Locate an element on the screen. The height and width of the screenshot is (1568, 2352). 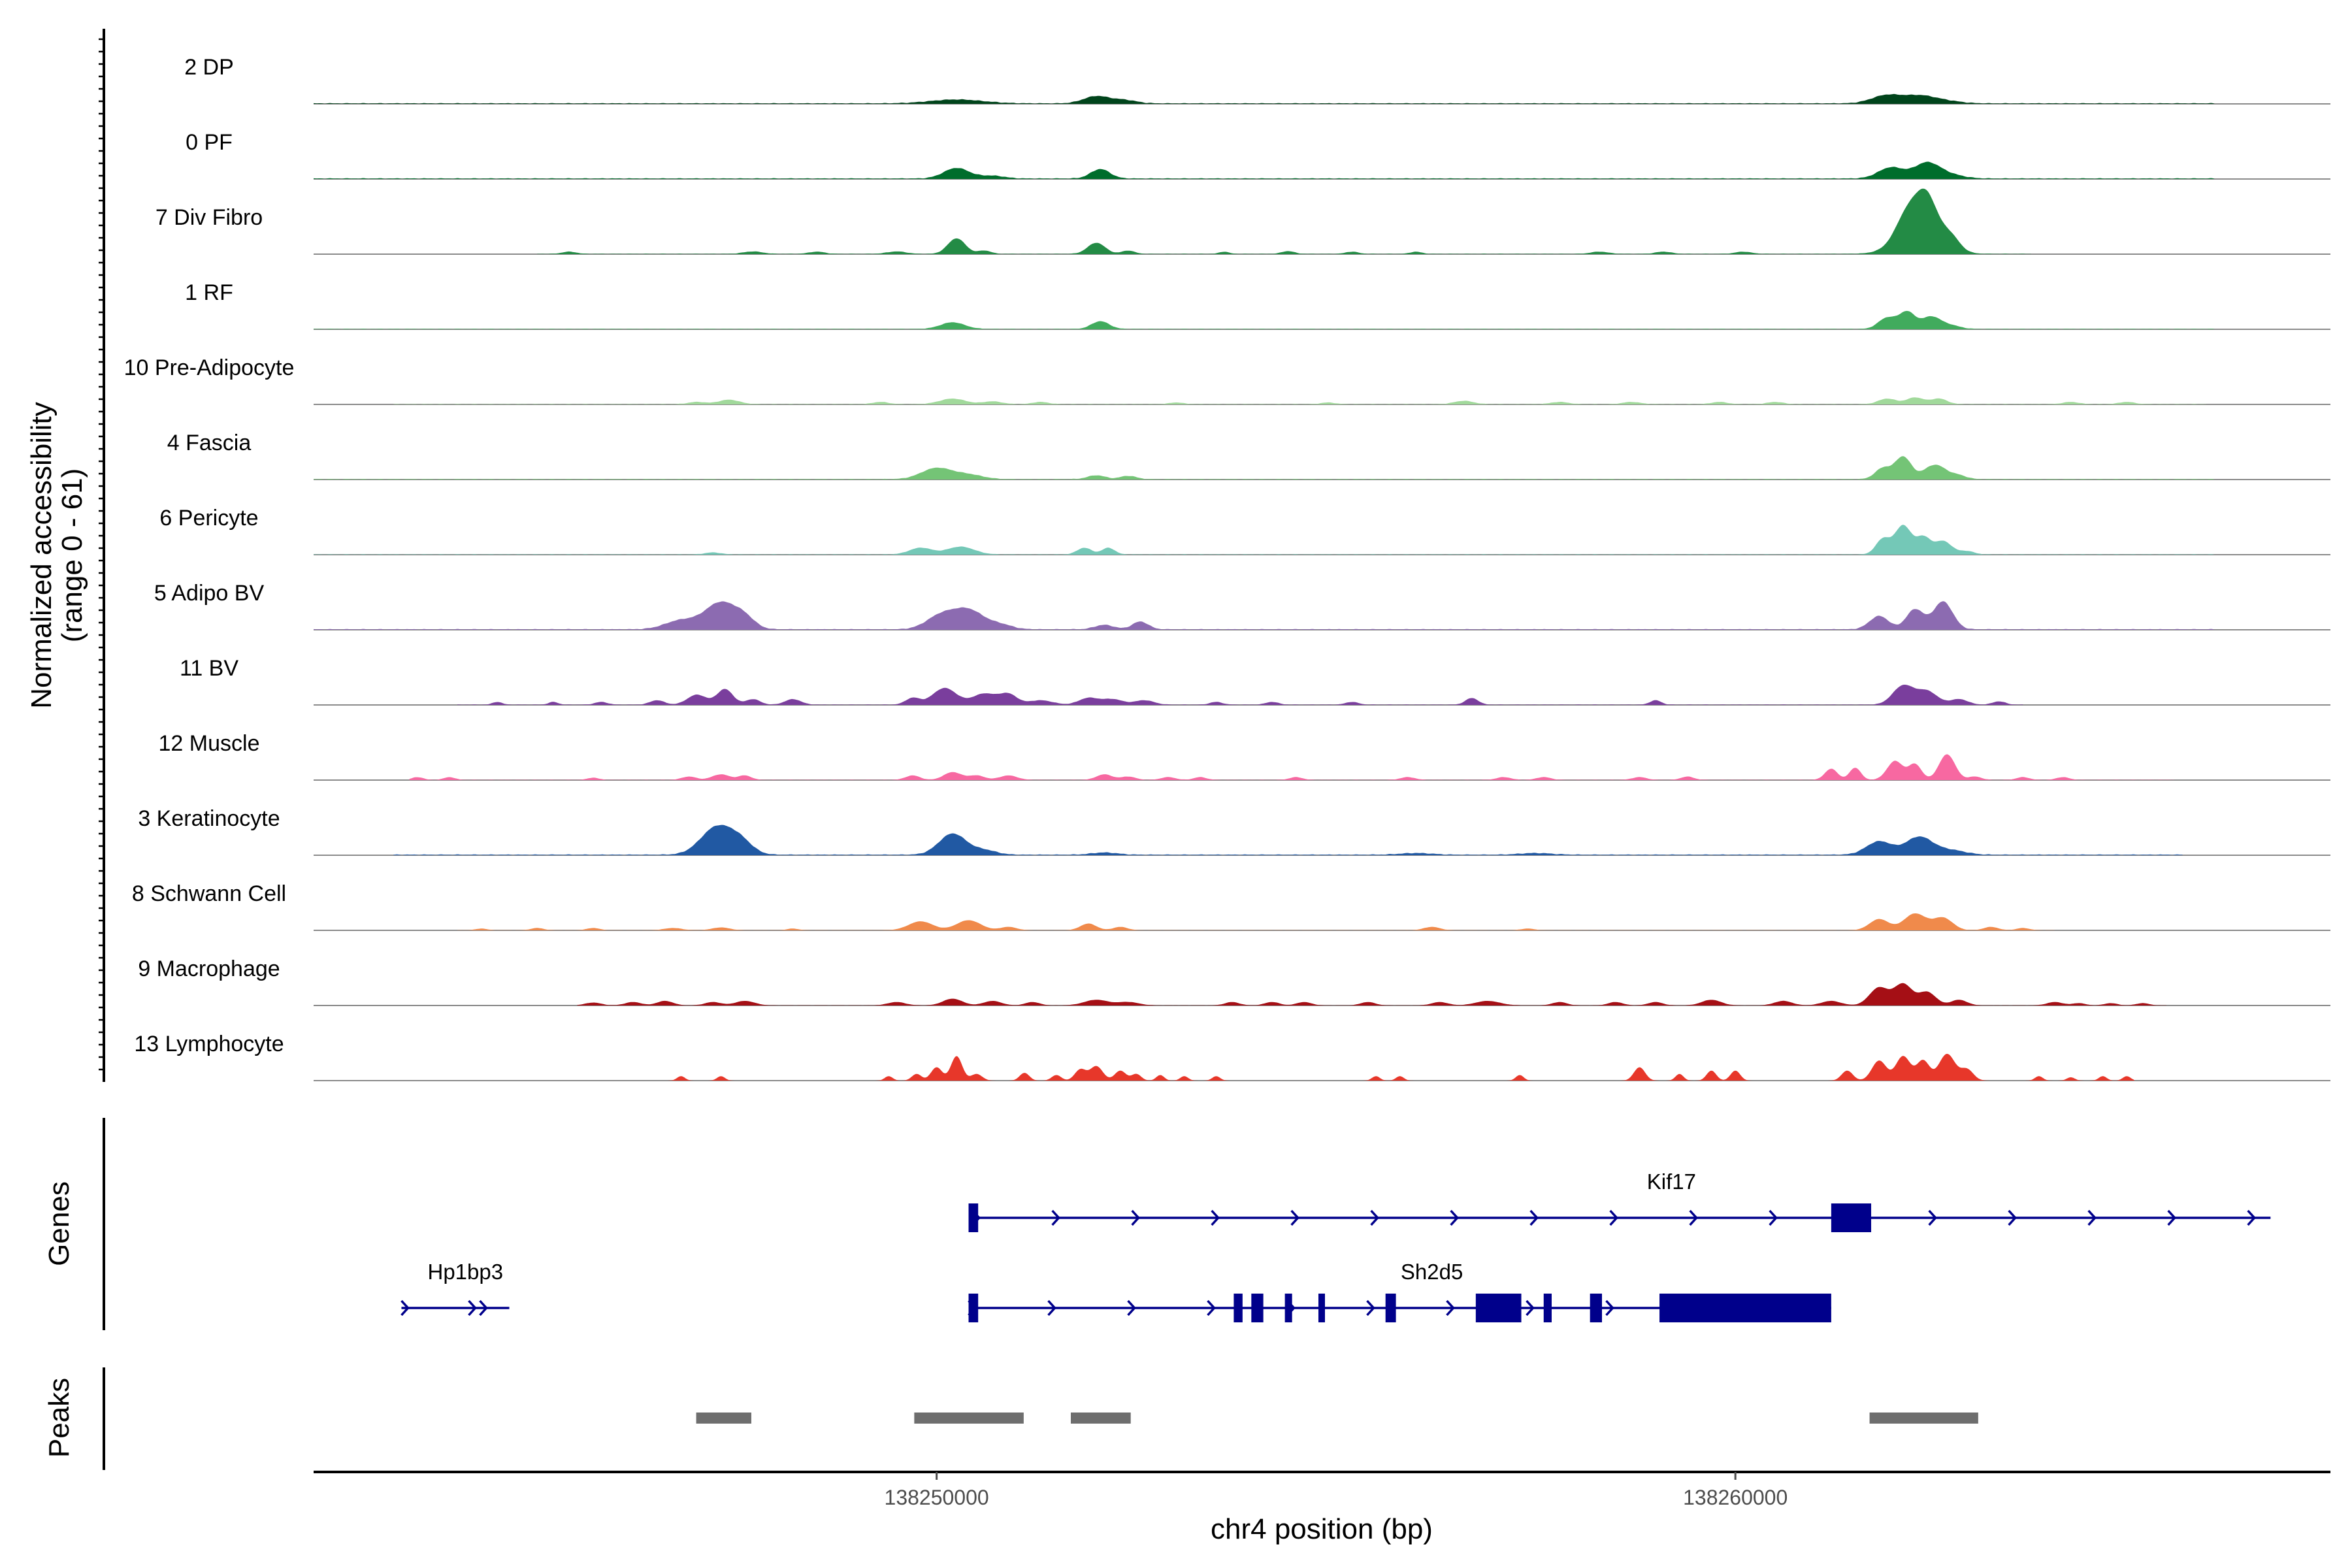
track-label: 0 PF is located at coordinates (209, 142).